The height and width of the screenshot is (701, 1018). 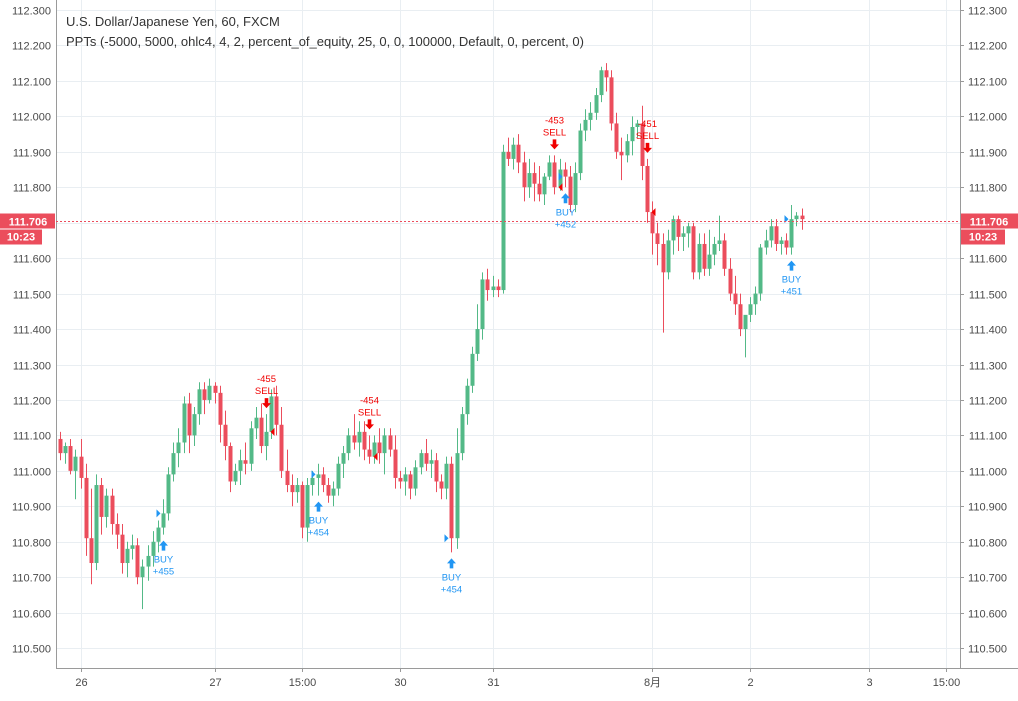 I want to click on y-tick-label-left: 112.100, so click(x=31, y=83).